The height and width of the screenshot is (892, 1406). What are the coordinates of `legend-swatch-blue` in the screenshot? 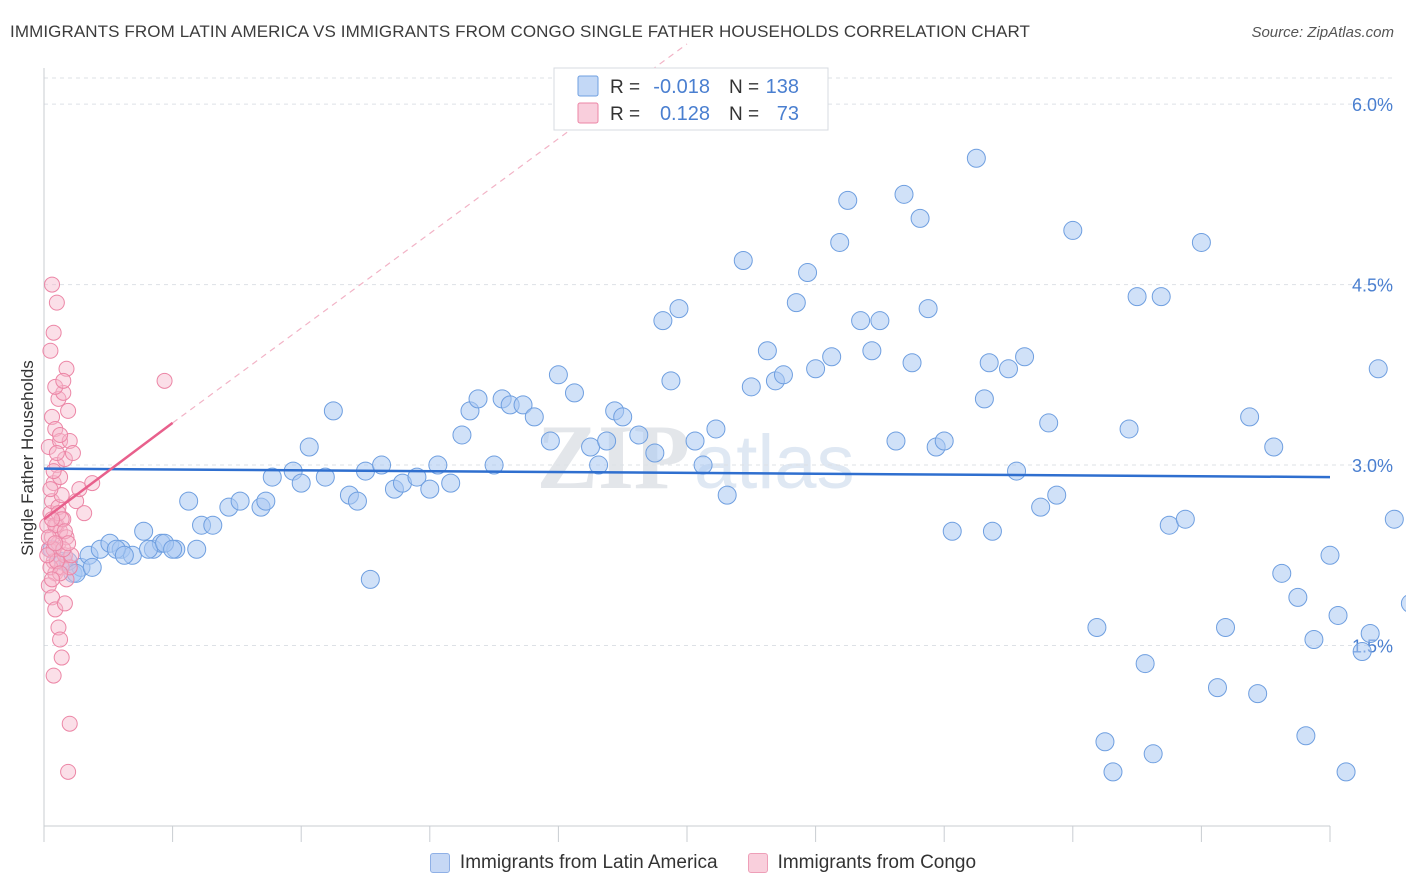 It's located at (439, 863).